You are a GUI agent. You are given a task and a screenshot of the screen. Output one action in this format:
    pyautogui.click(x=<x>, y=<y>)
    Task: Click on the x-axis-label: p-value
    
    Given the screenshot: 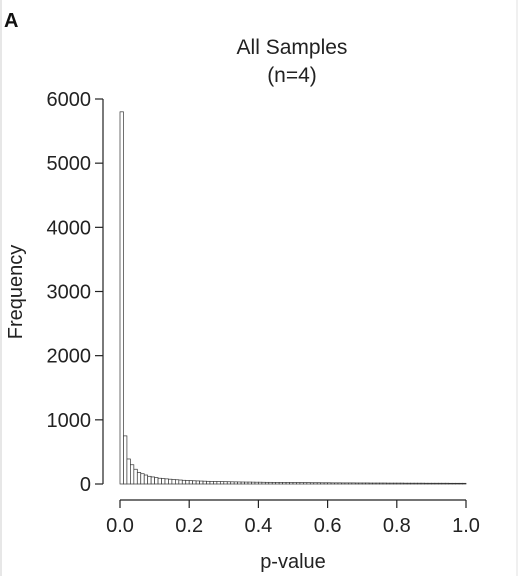 What is the action you would take?
    pyautogui.click(x=293, y=562)
    